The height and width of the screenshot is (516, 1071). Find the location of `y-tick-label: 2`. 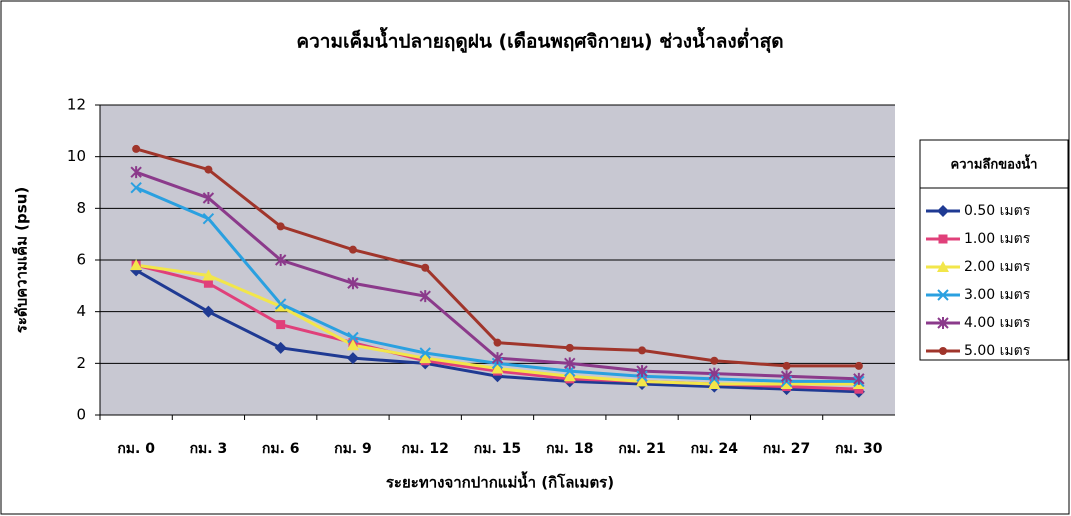

y-tick-label: 2 is located at coordinates (81, 363).